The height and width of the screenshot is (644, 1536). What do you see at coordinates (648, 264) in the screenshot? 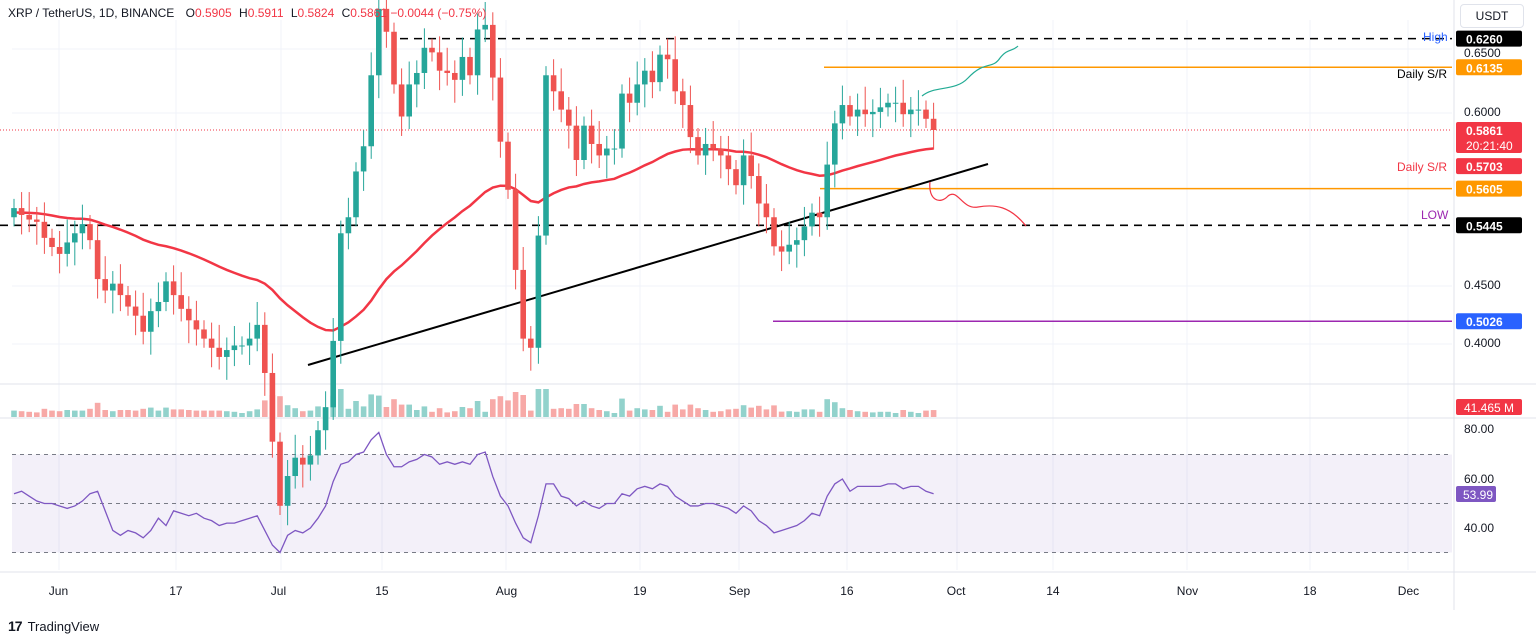
I see `trendline` at bounding box center [648, 264].